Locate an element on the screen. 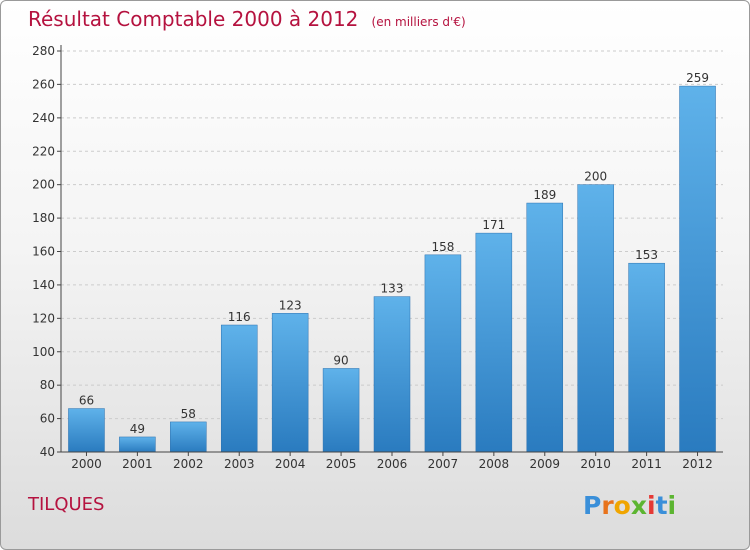  x-tick-label: 2001 is located at coordinates (137, 464).